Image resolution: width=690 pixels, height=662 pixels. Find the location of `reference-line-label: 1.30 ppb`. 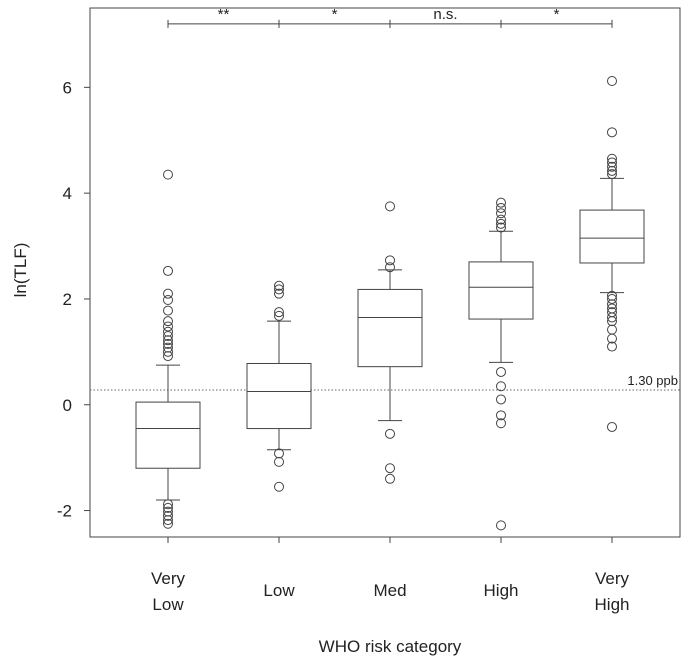

reference-line-label: 1.30 ppb is located at coordinates (652, 380).